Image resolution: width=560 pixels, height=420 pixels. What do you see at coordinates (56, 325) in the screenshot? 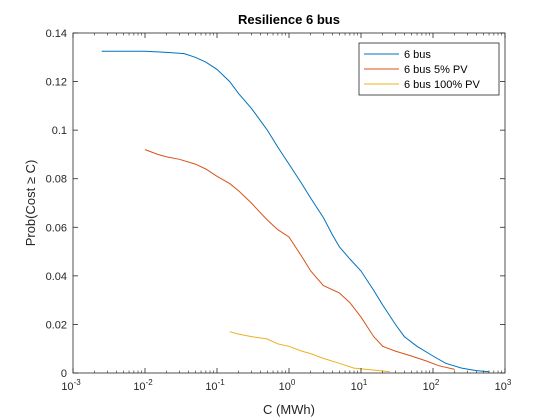
I see `y-tick-label: 0.02` at bounding box center [56, 325].